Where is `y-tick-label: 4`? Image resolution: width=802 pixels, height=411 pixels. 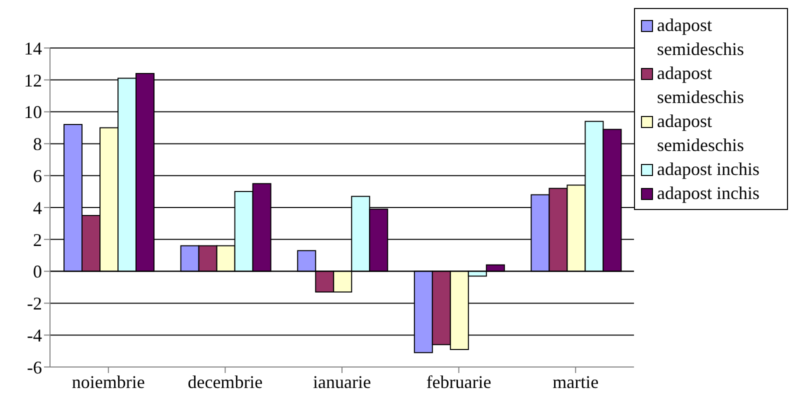
y-tick-label: 4 is located at coordinates (37, 208).